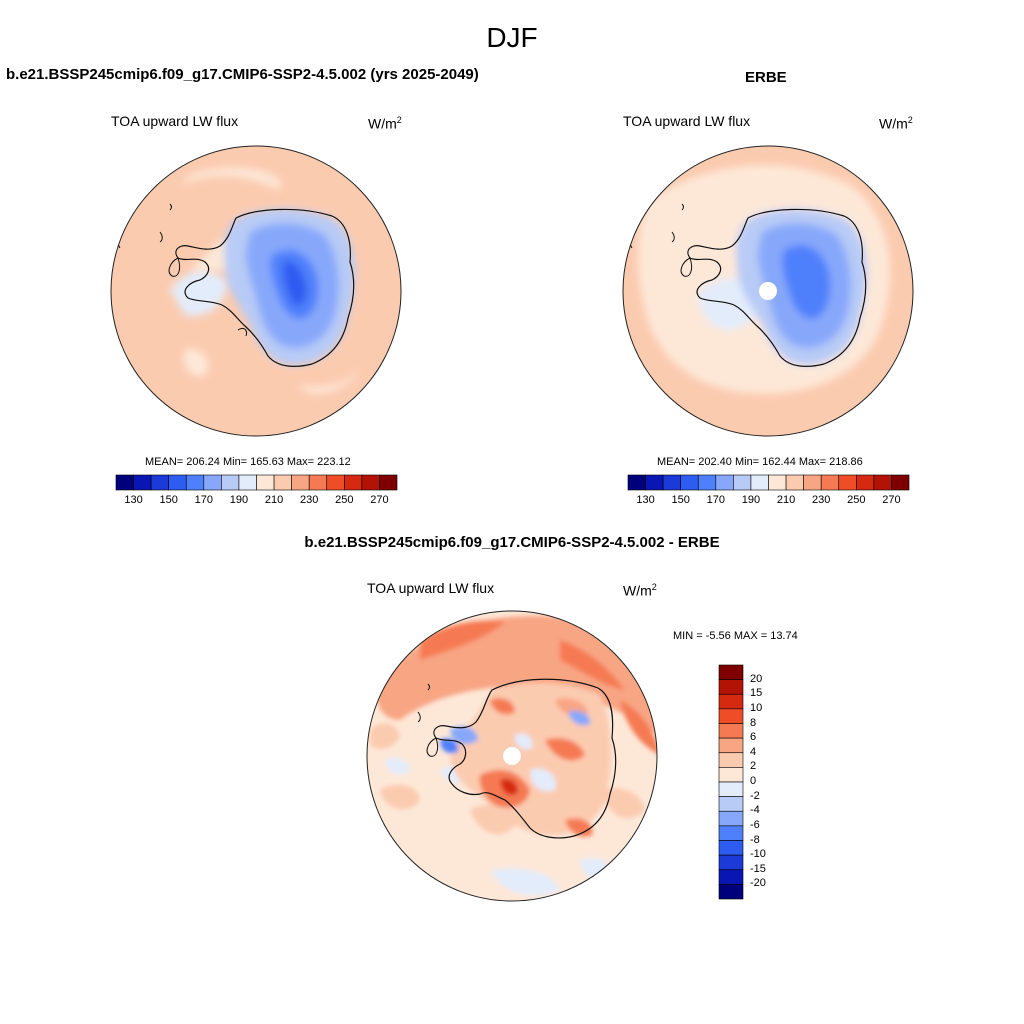 The width and height of the screenshot is (1024, 1024). I want to click on obs-map-border, so click(768, 291).